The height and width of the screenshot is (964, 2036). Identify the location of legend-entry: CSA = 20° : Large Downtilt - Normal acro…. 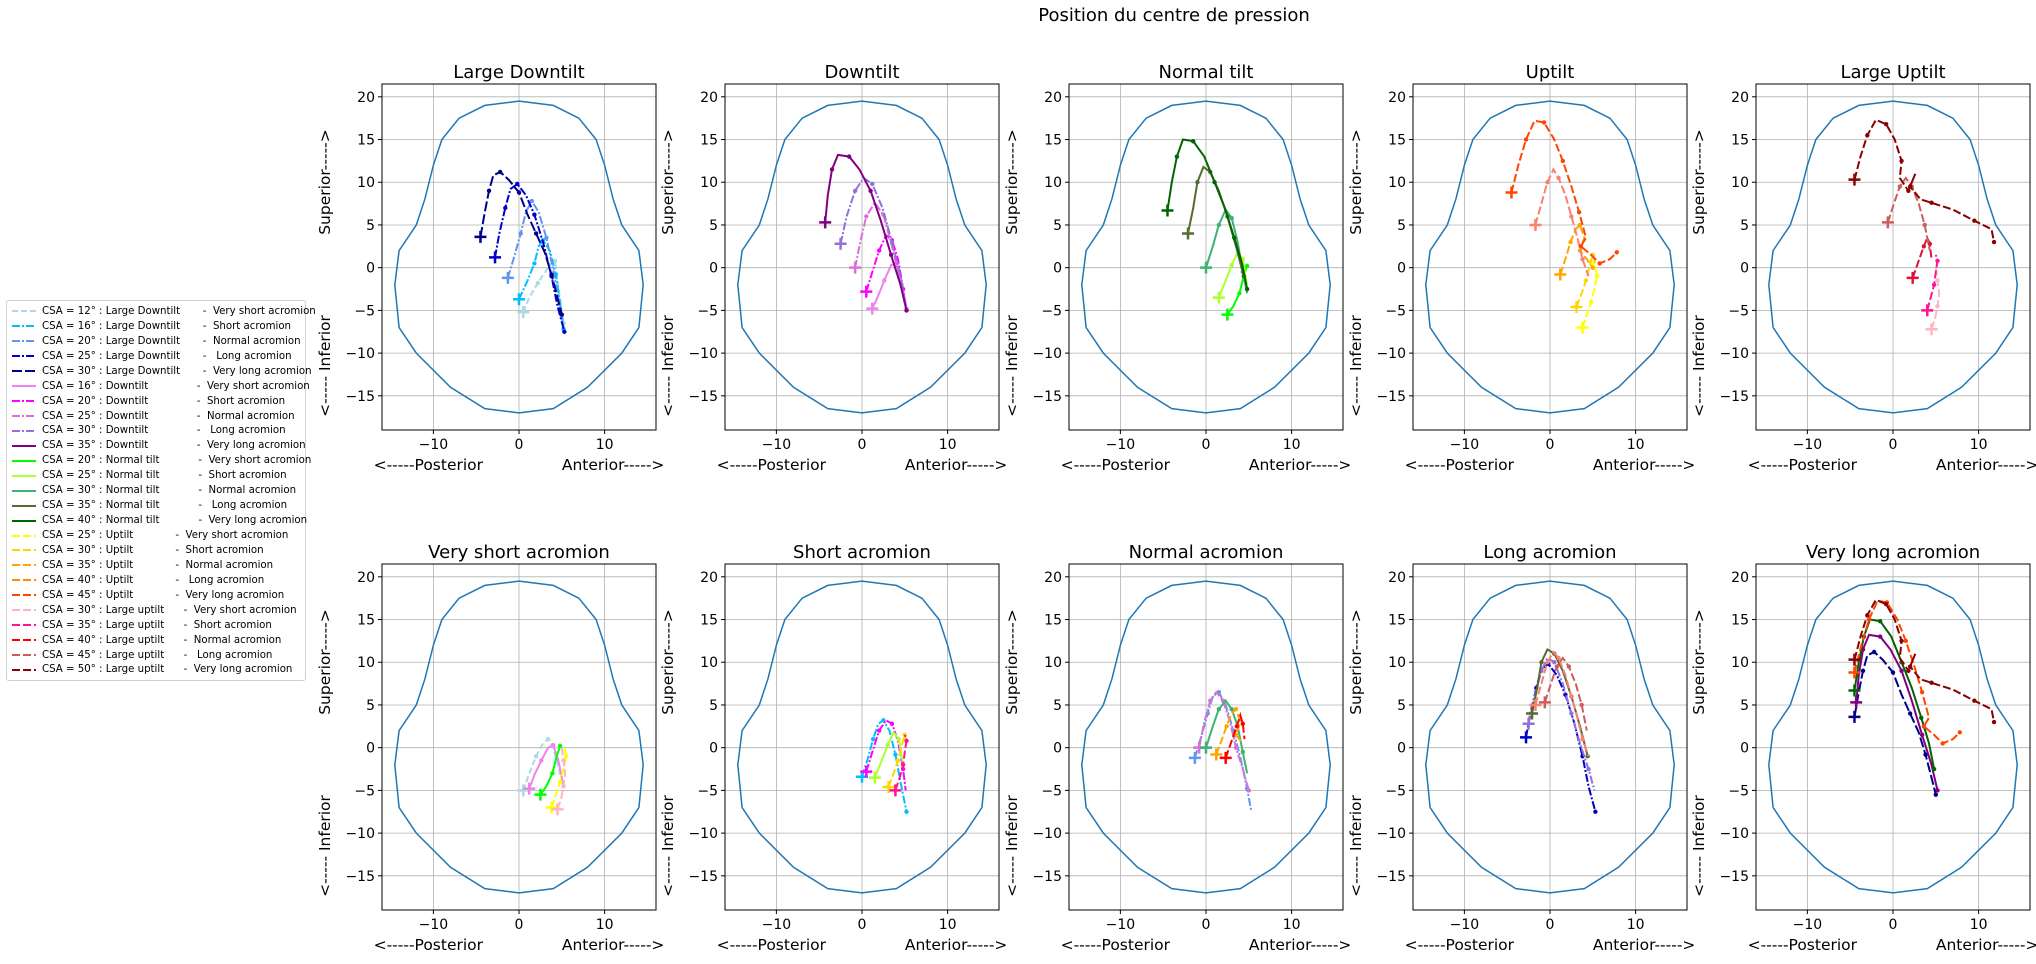
(156, 341).